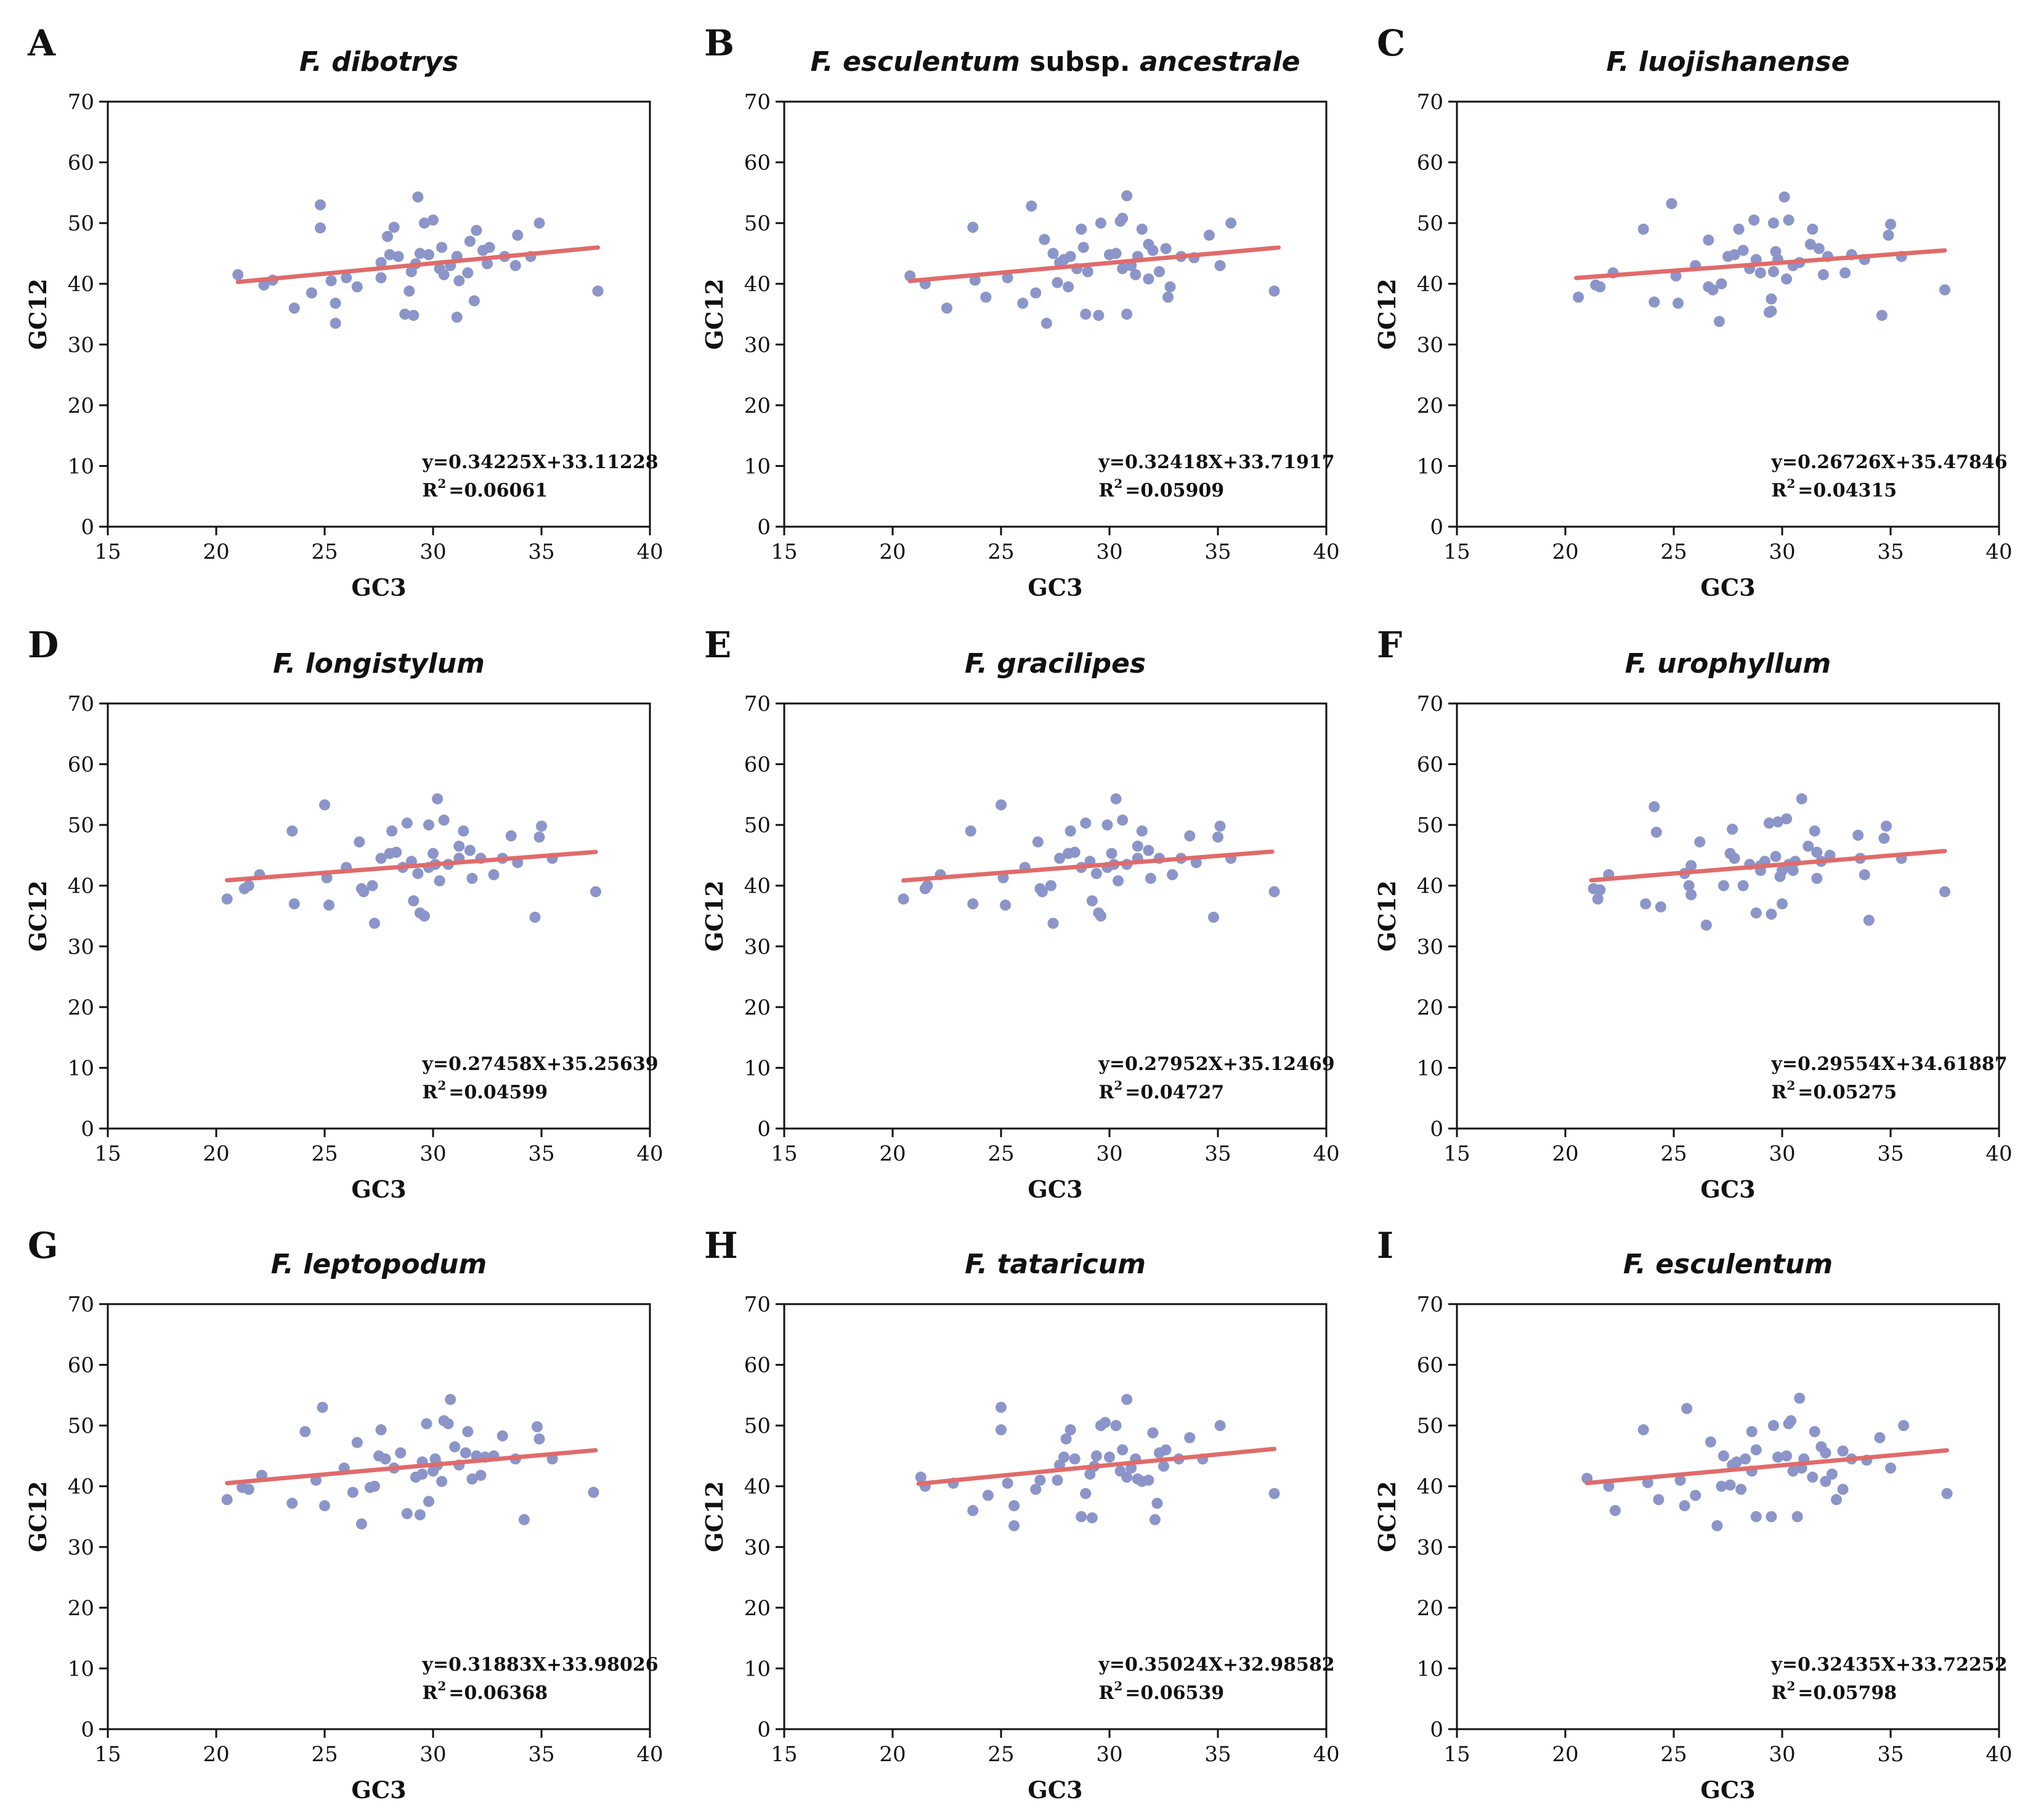 Image resolution: width=2044 pixels, height=1808 pixels. Describe the element at coordinates (1175, 1092) in the screenshot. I see `r-squared-value: =0.04727` at that location.